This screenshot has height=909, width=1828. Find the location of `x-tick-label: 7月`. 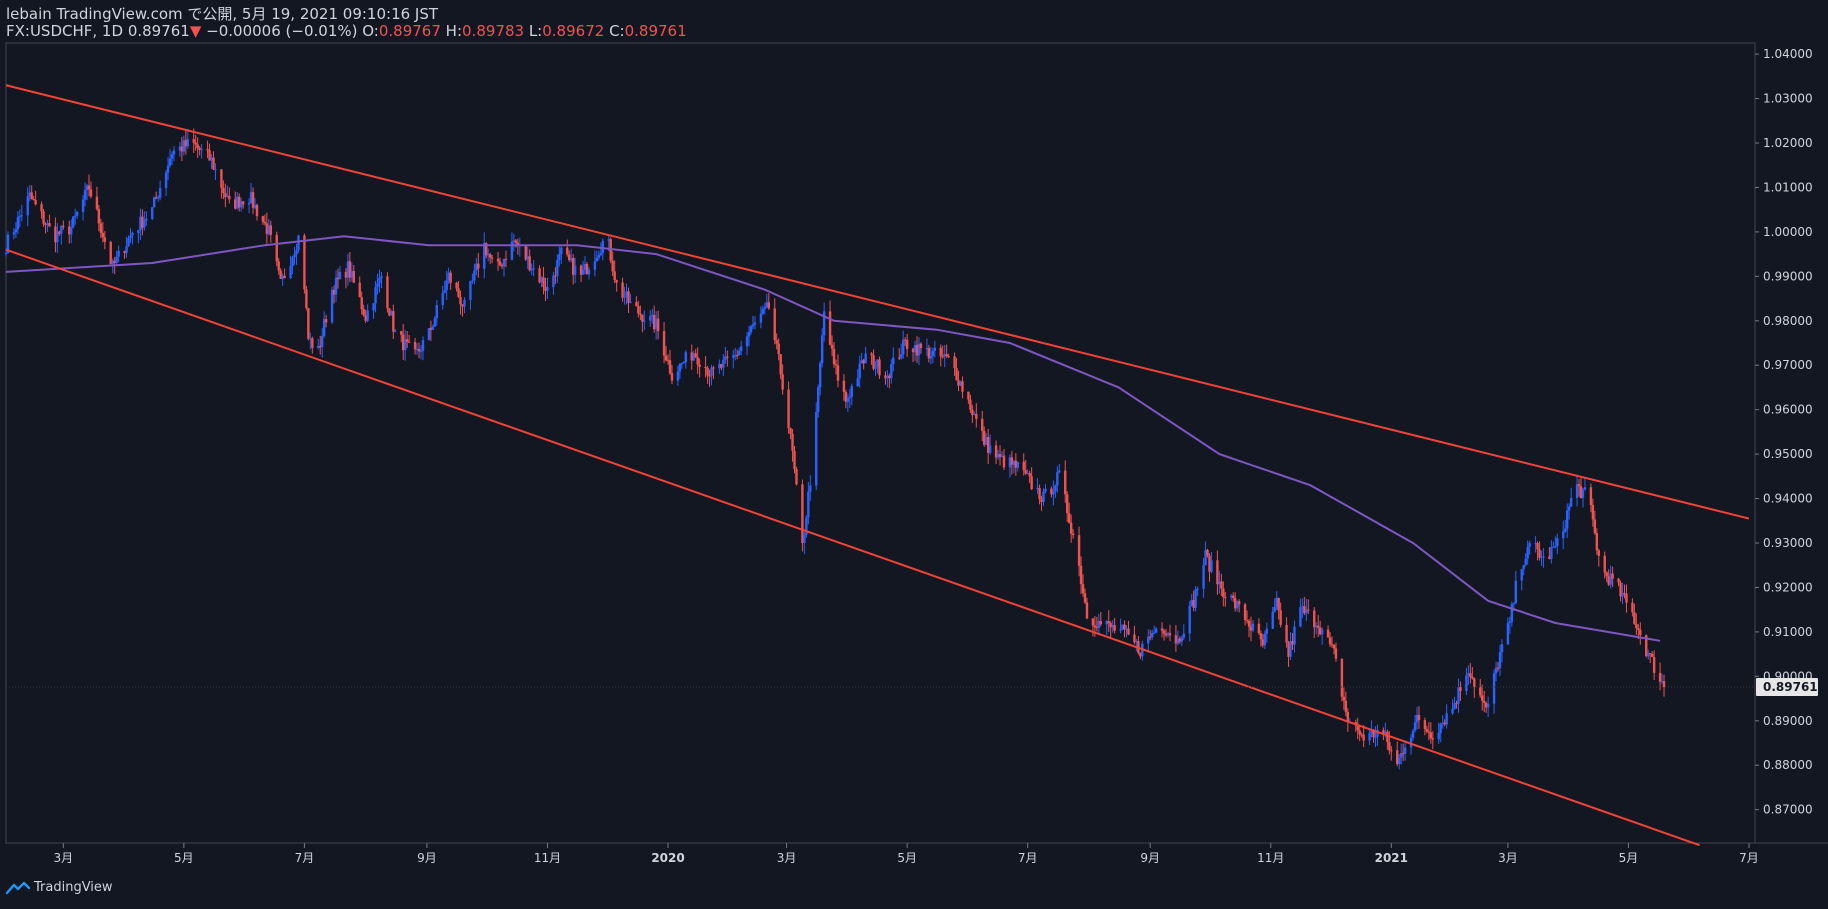

x-tick-label: 7月 is located at coordinates (305, 858).